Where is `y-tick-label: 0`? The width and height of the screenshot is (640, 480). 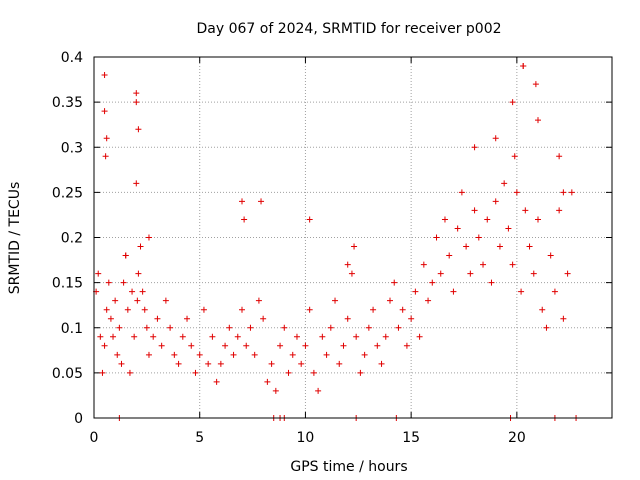
y-tick-label: 0 is located at coordinates (78, 419).